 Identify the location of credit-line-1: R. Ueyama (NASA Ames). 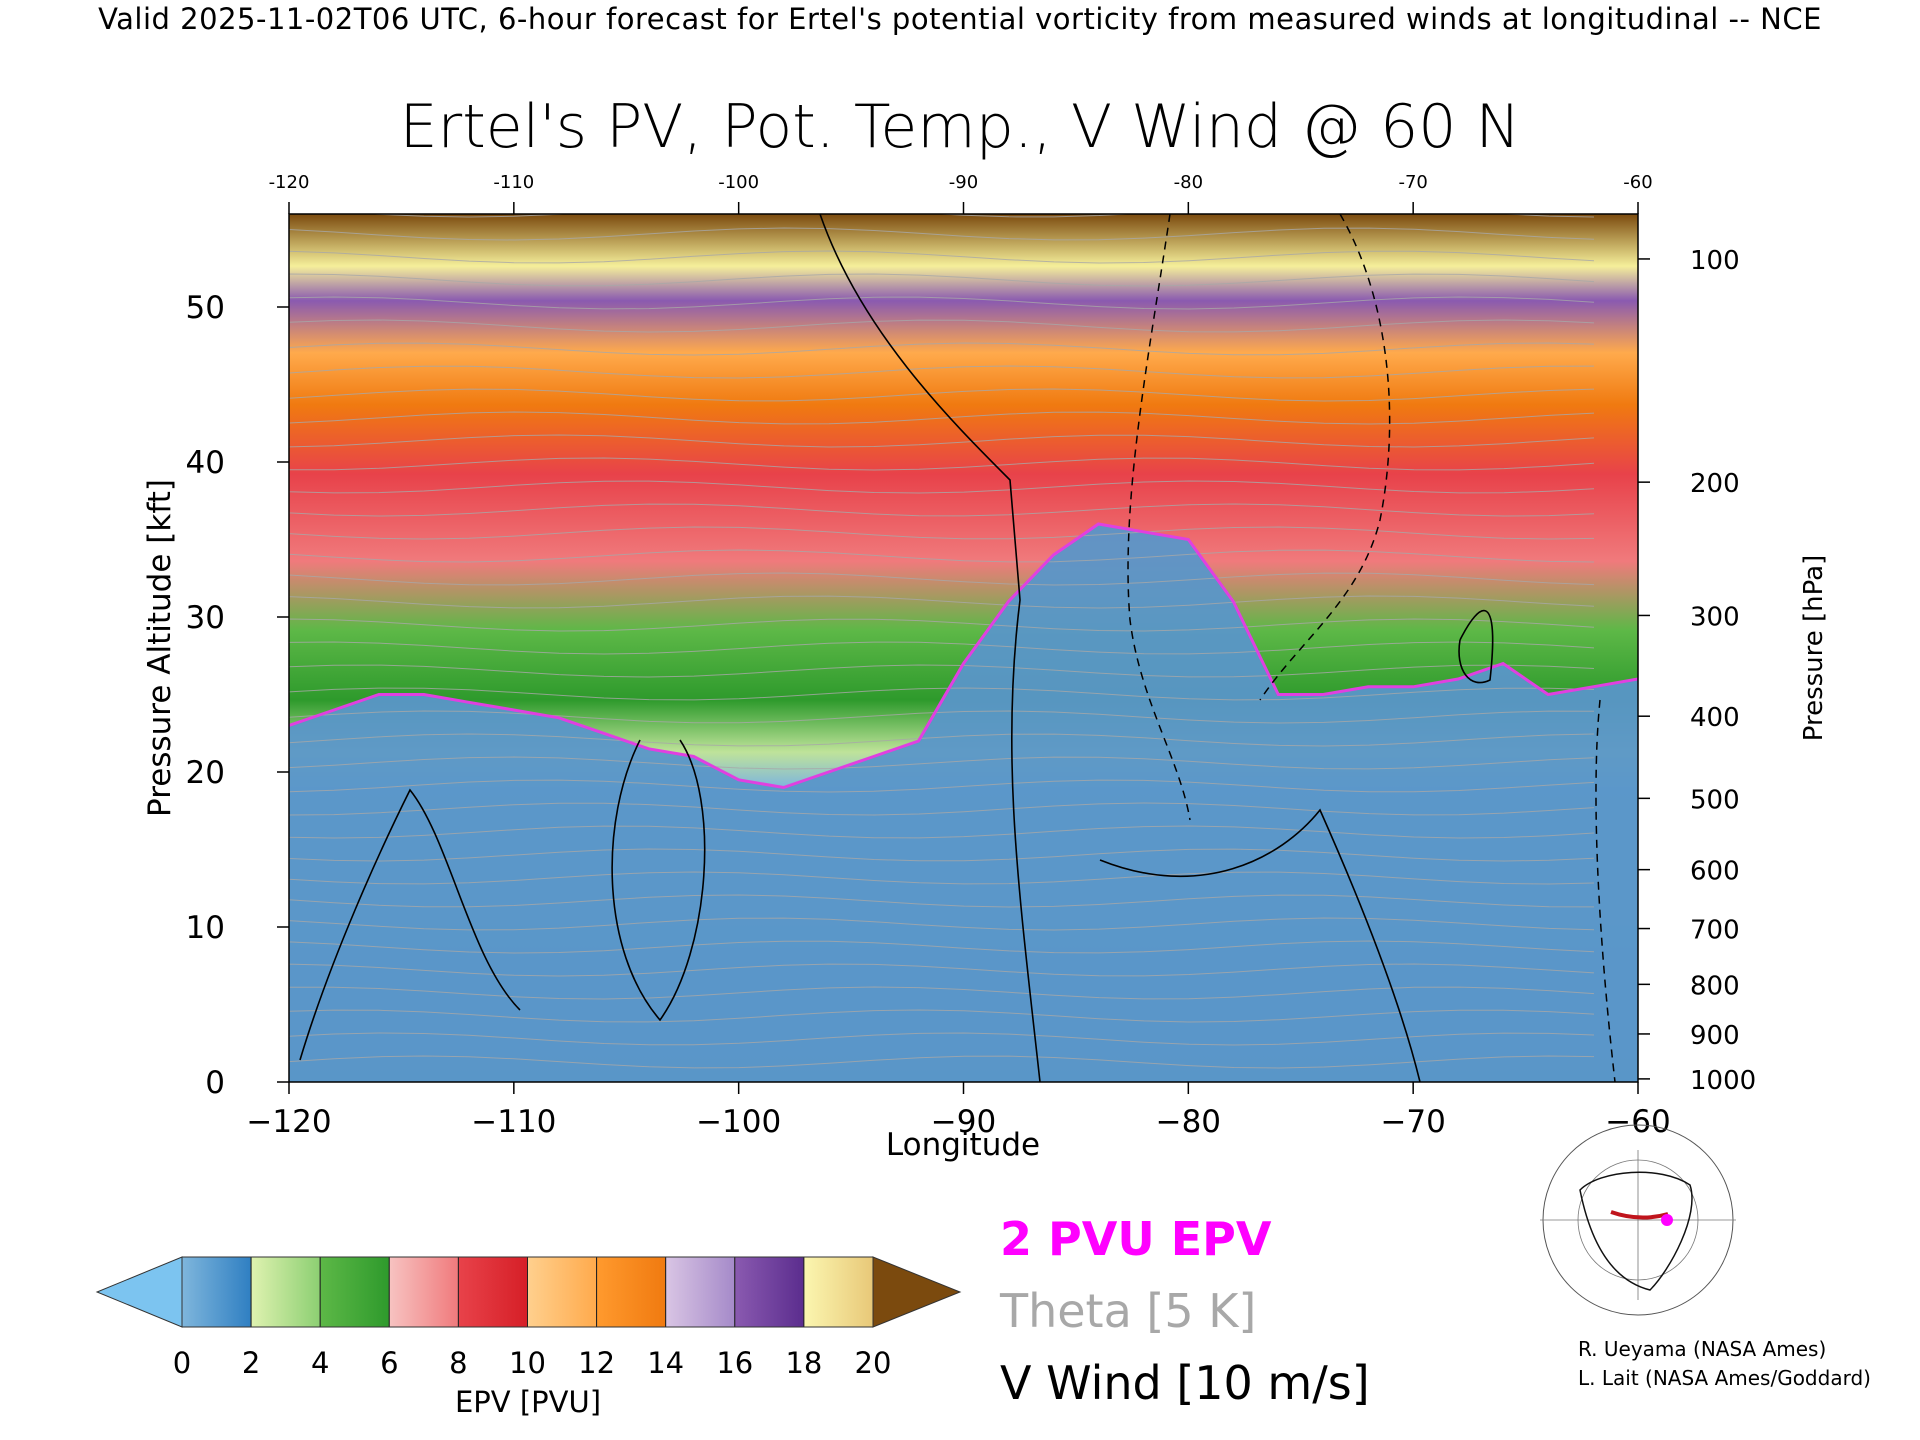
(1702, 1349).